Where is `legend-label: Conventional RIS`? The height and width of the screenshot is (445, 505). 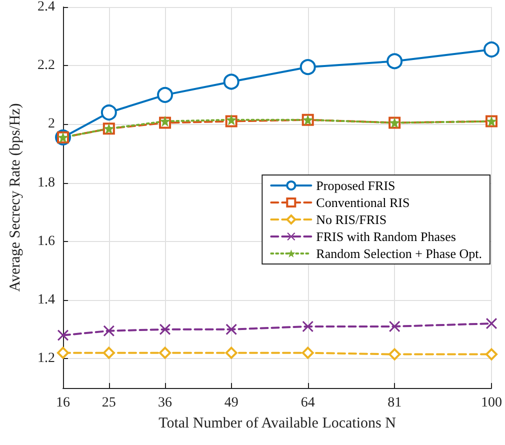
legend-label: Conventional RIS is located at coordinates (363, 202).